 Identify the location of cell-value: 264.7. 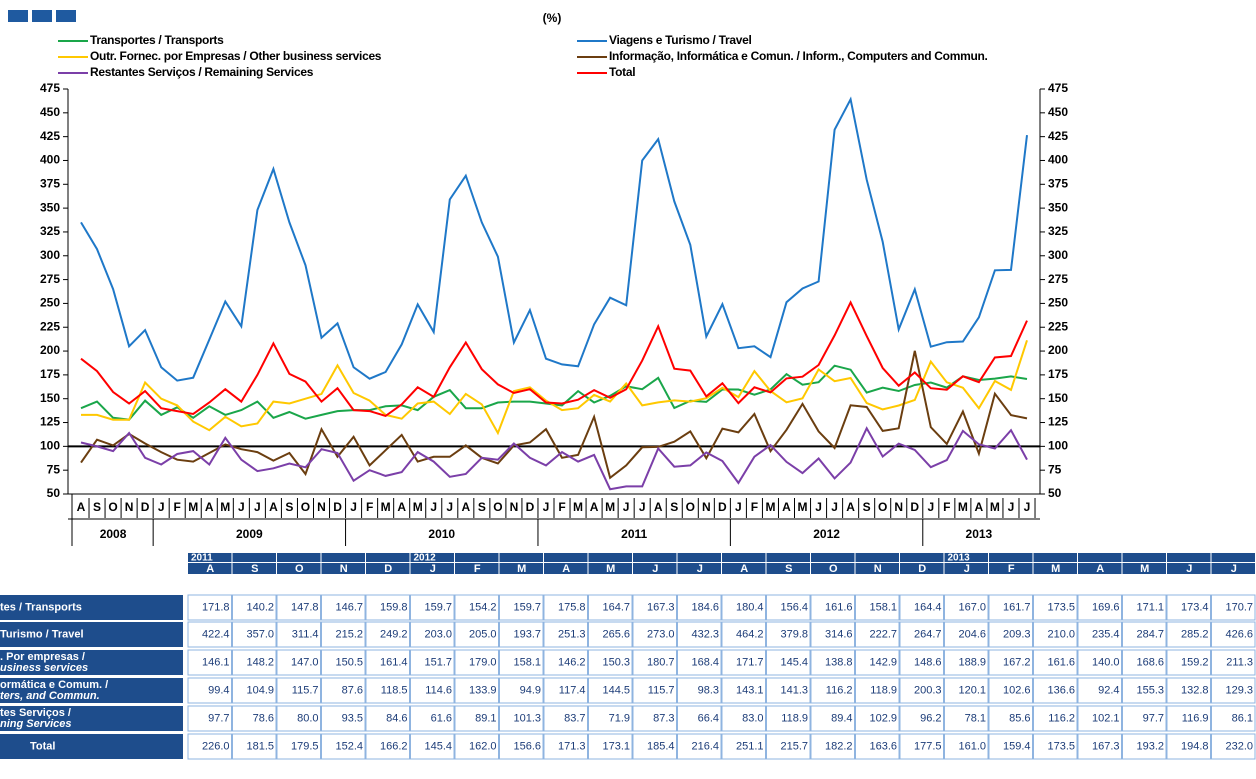
(928, 634).